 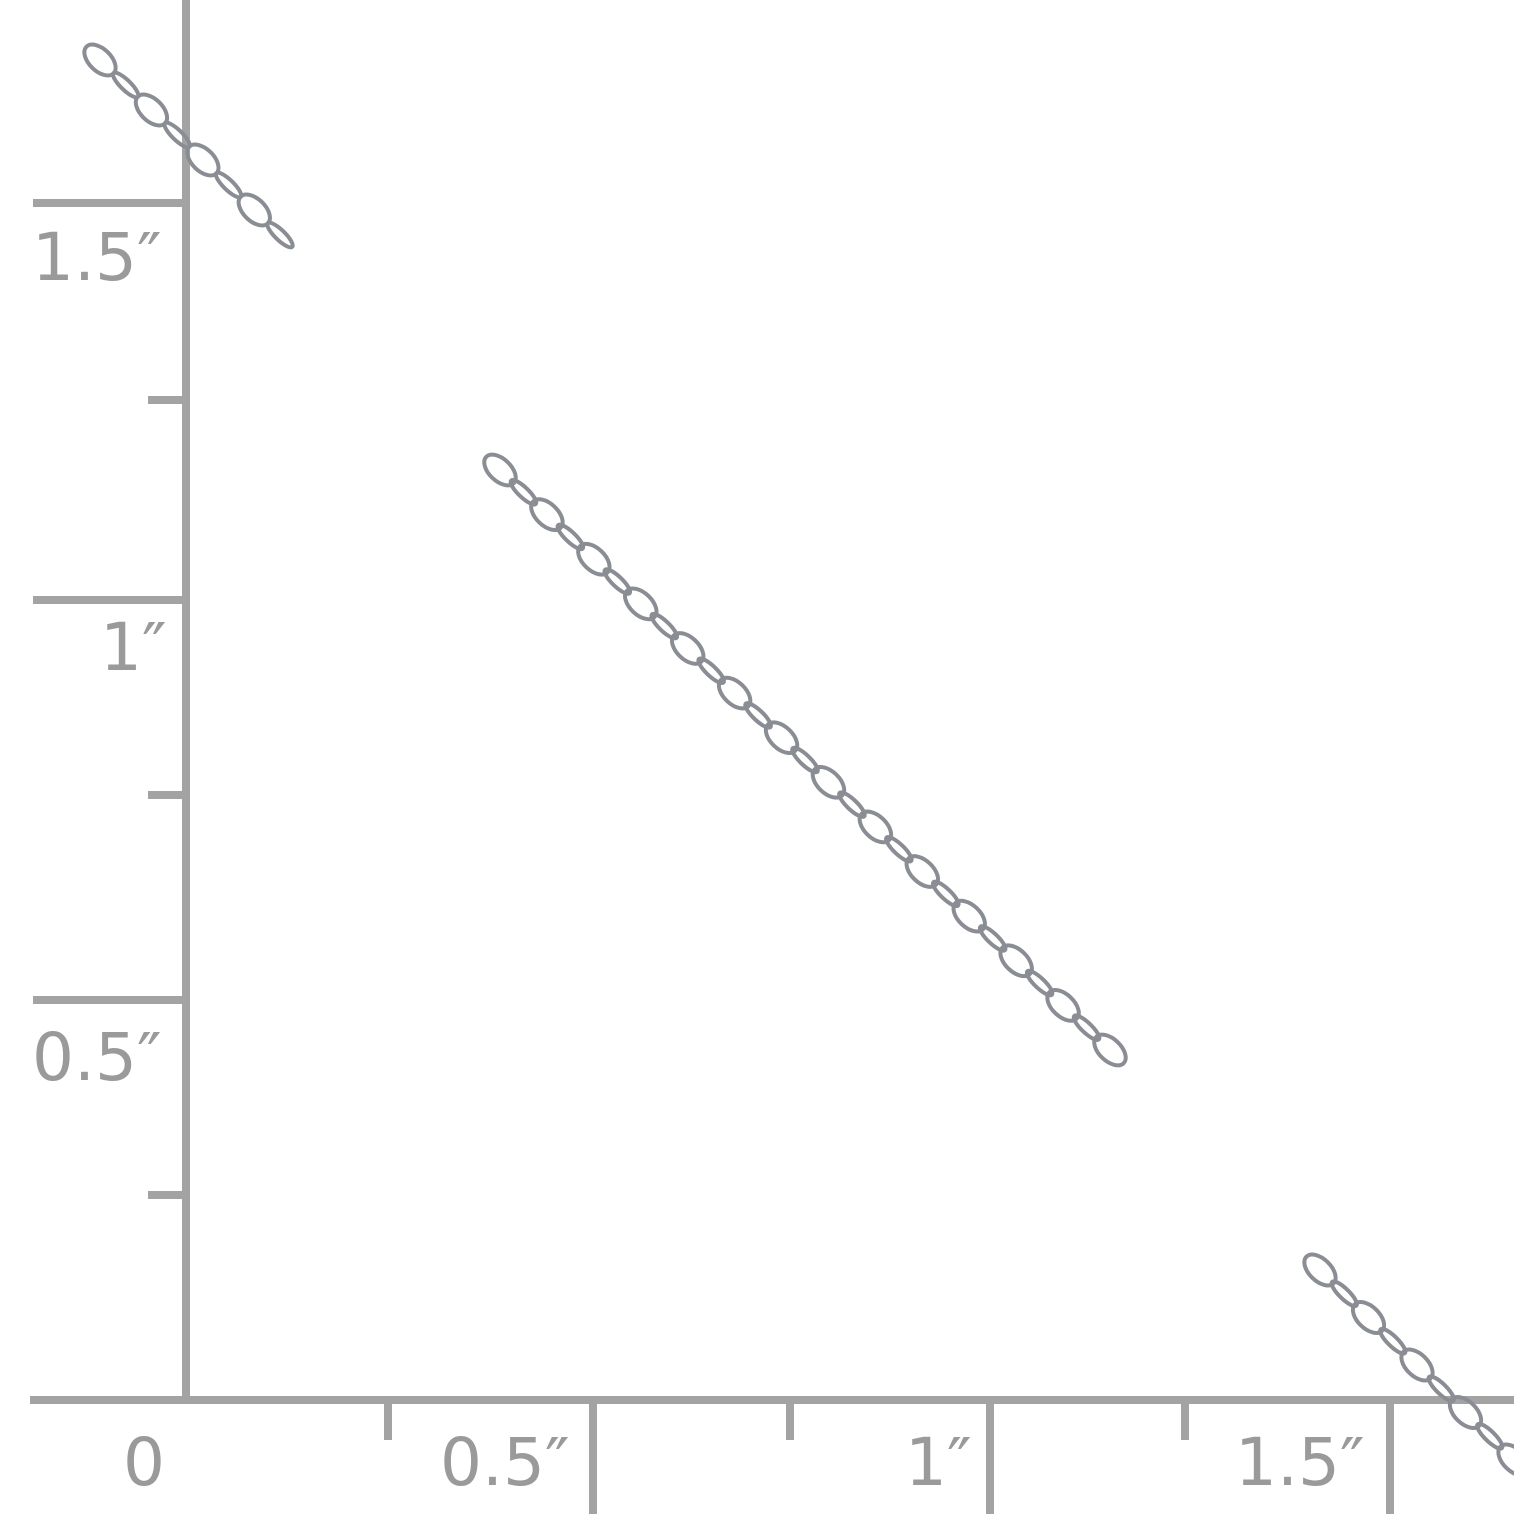 I want to click on ruler-label-vertical: 0.5″, so click(x=97, y=1057).